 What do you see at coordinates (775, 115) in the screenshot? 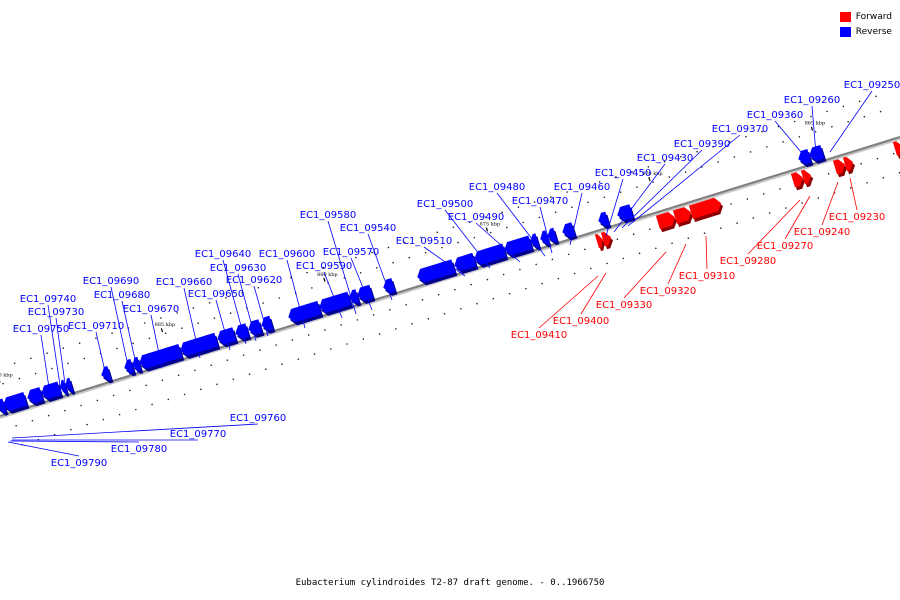
I see `gene-label: EC1_09360` at bounding box center [775, 115].